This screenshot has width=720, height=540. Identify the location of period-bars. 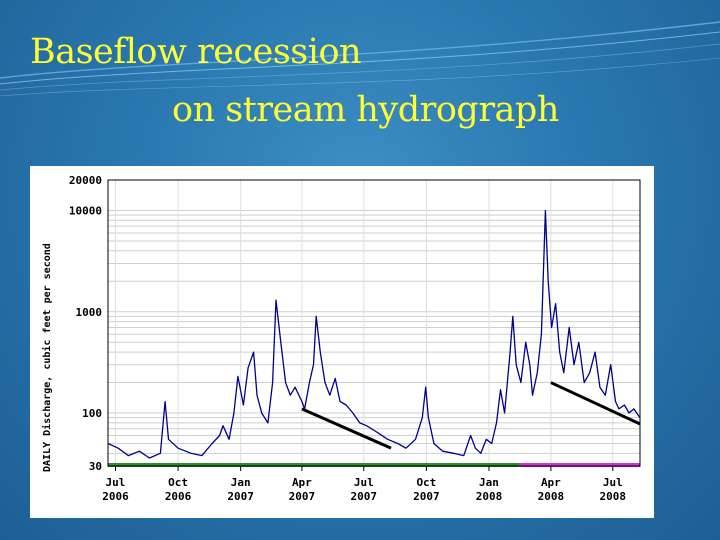
(374, 465).